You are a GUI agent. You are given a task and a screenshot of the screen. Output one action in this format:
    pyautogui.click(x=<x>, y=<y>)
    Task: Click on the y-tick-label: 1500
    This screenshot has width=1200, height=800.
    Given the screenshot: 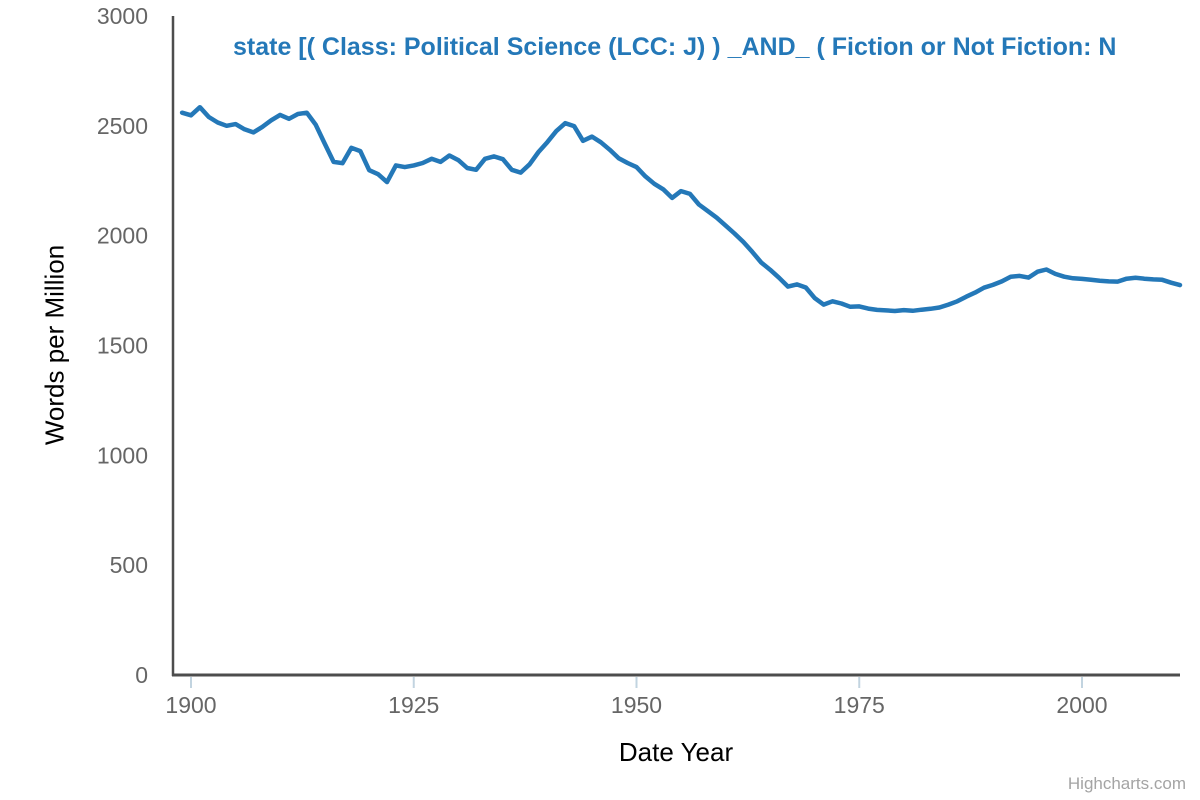 What is the action you would take?
    pyautogui.click(x=122, y=346)
    